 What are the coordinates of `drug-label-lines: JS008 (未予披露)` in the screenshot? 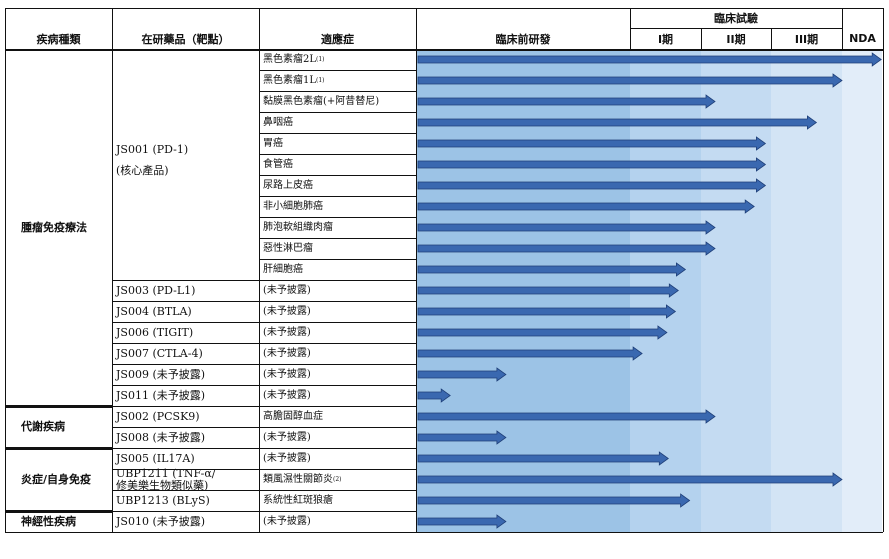 It's located at (161, 437).